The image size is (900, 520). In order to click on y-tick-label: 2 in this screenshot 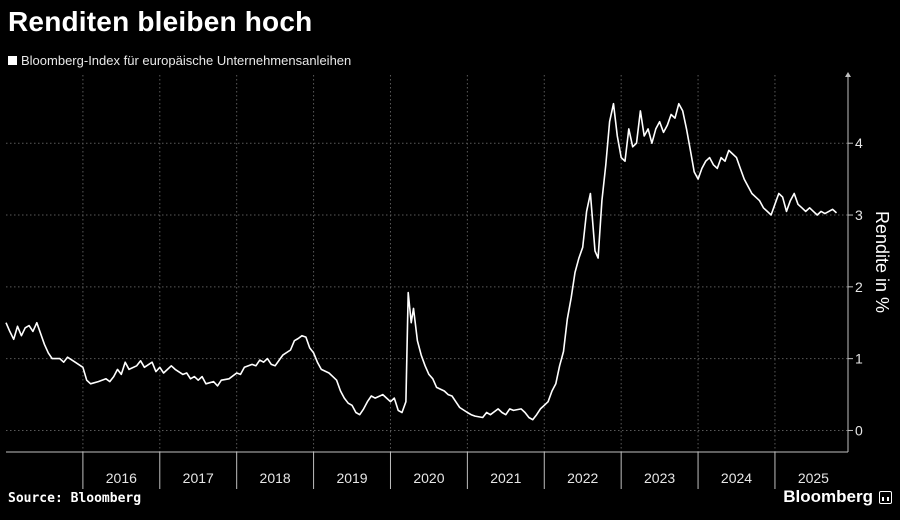, I will do `click(859, 287)`.